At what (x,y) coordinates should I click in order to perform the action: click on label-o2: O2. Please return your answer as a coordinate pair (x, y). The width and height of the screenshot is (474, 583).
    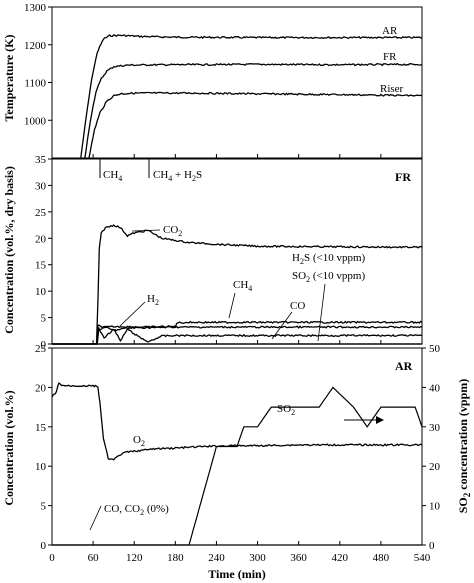
    Looking at the image, I should click on (139, 441).